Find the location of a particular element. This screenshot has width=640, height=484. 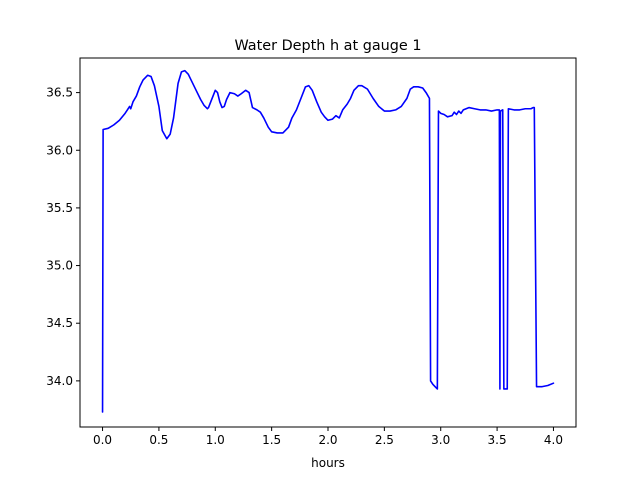

x-tick-label: 2.5 is located at coordinates (384, 440).